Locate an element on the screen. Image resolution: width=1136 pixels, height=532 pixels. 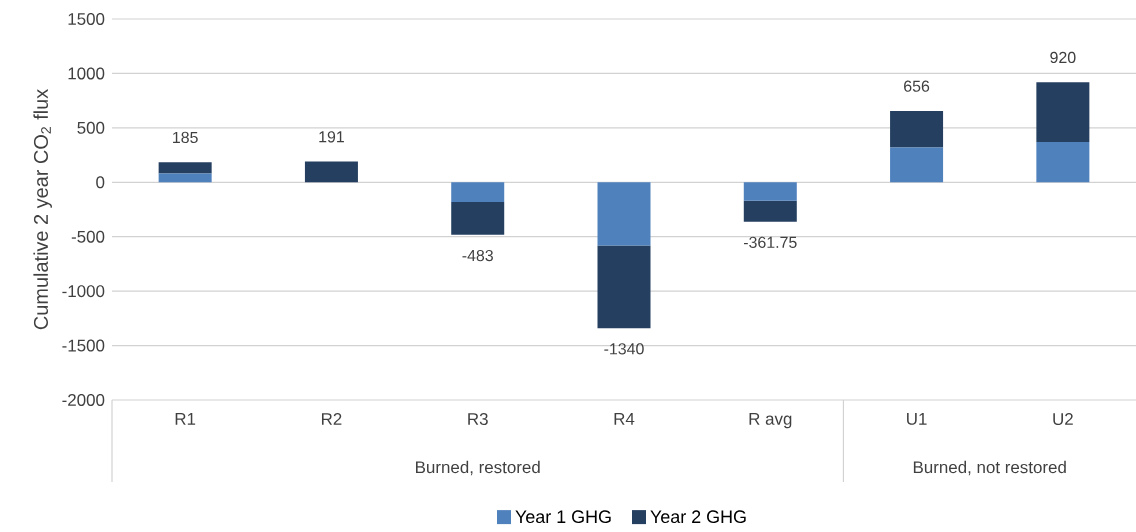
x-tick-label: R avg is located at coordinates (770, 421).